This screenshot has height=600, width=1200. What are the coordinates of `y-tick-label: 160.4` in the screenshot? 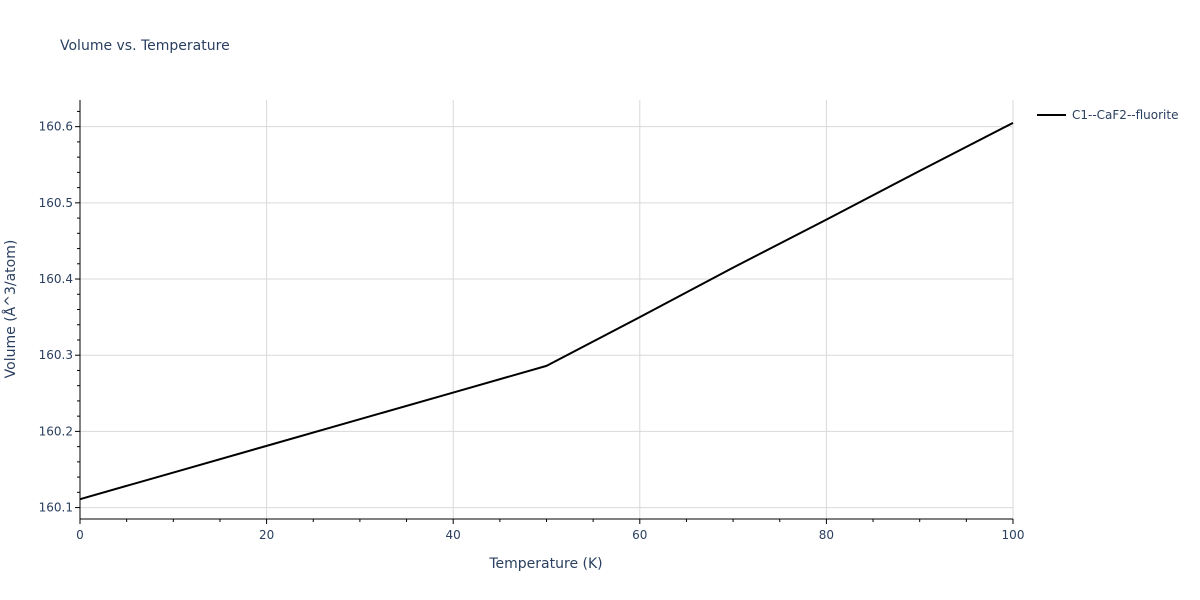 It's located at (56, 279).